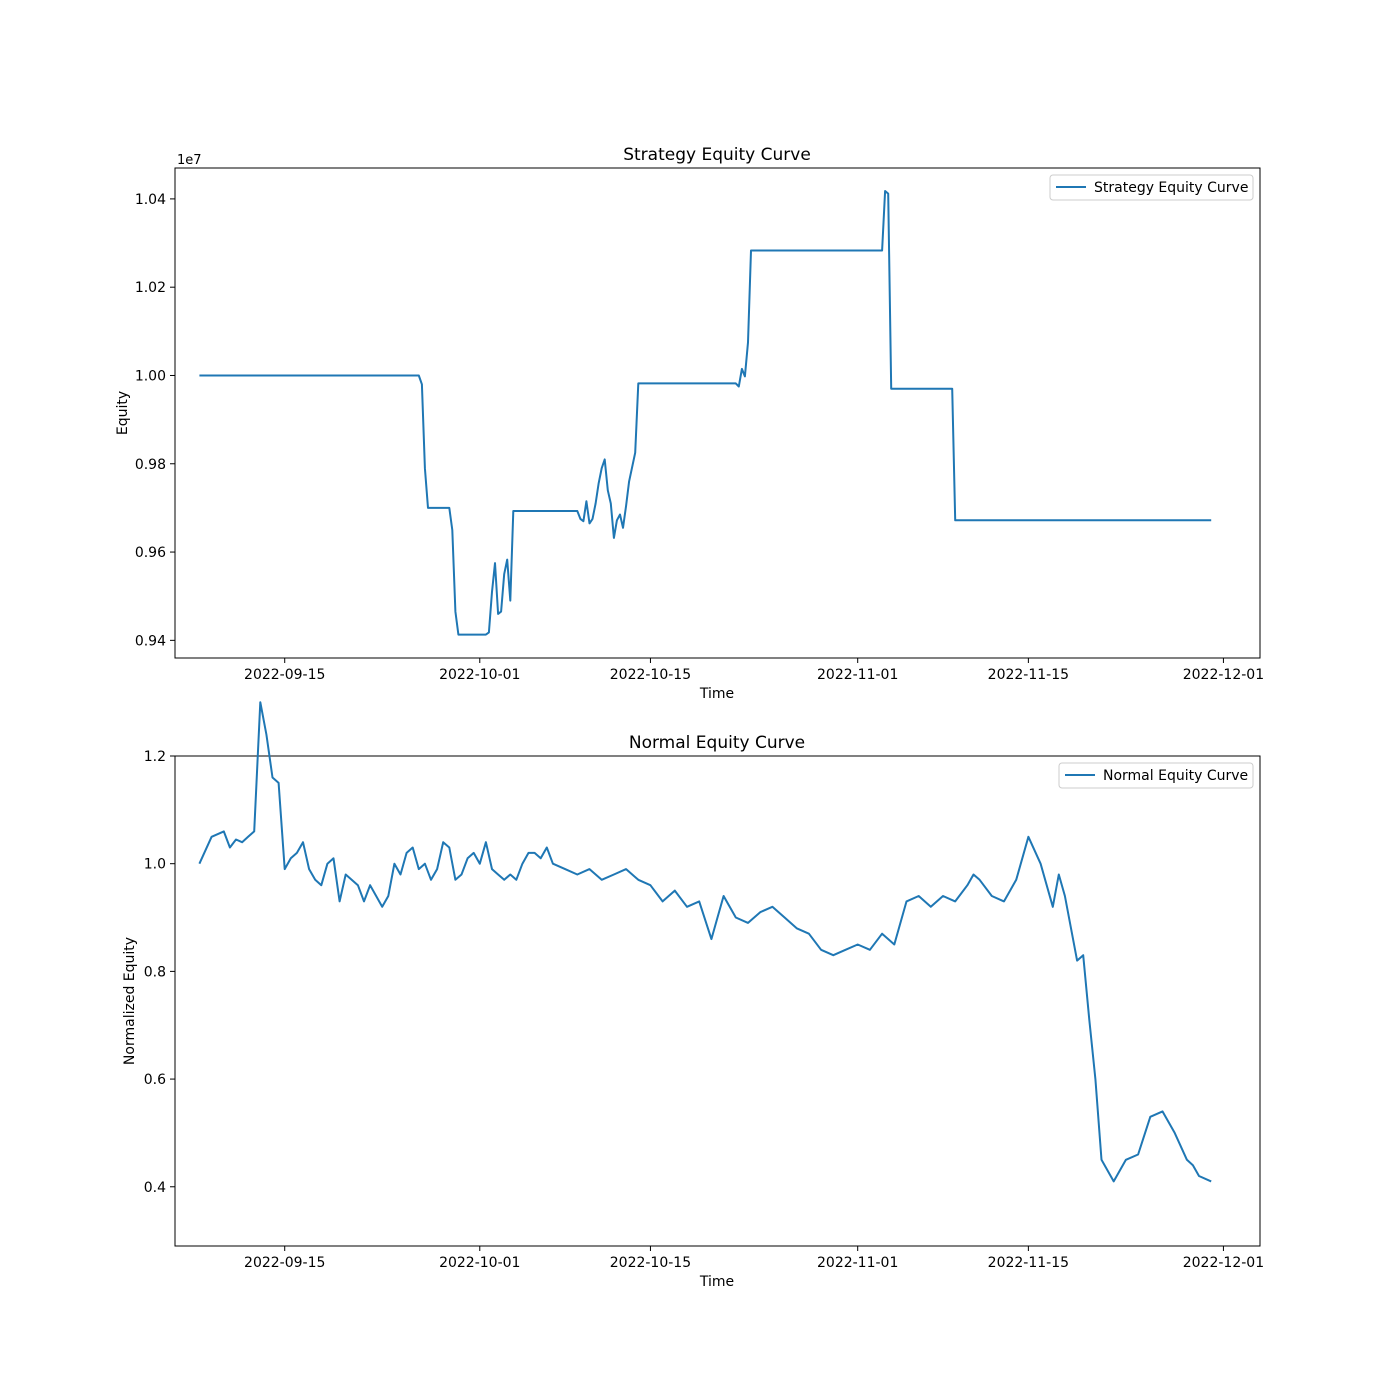  I want to click on y-tick-label: 0.6, so click(155, 1080).